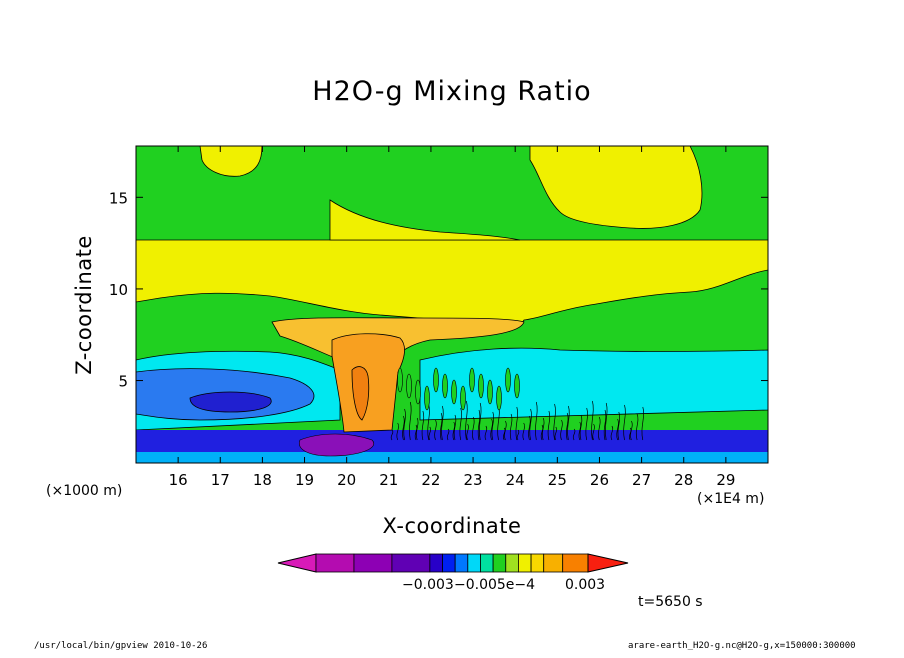  What do you see at coordinates (428, 585) in the screenshot?
I see `colorbar-label-0: −0.003` at bounding box center [428, 585].